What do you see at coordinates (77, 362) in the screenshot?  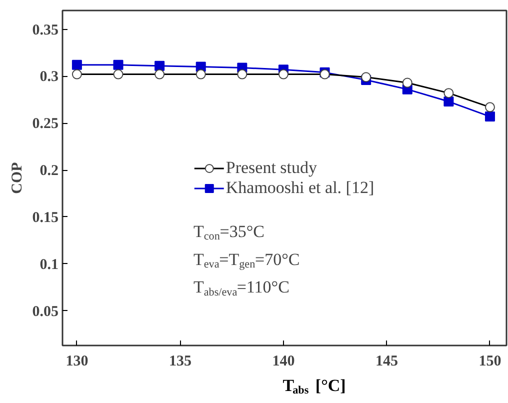 I see `x-tick-label: 130` at bounding box center [77, 362].